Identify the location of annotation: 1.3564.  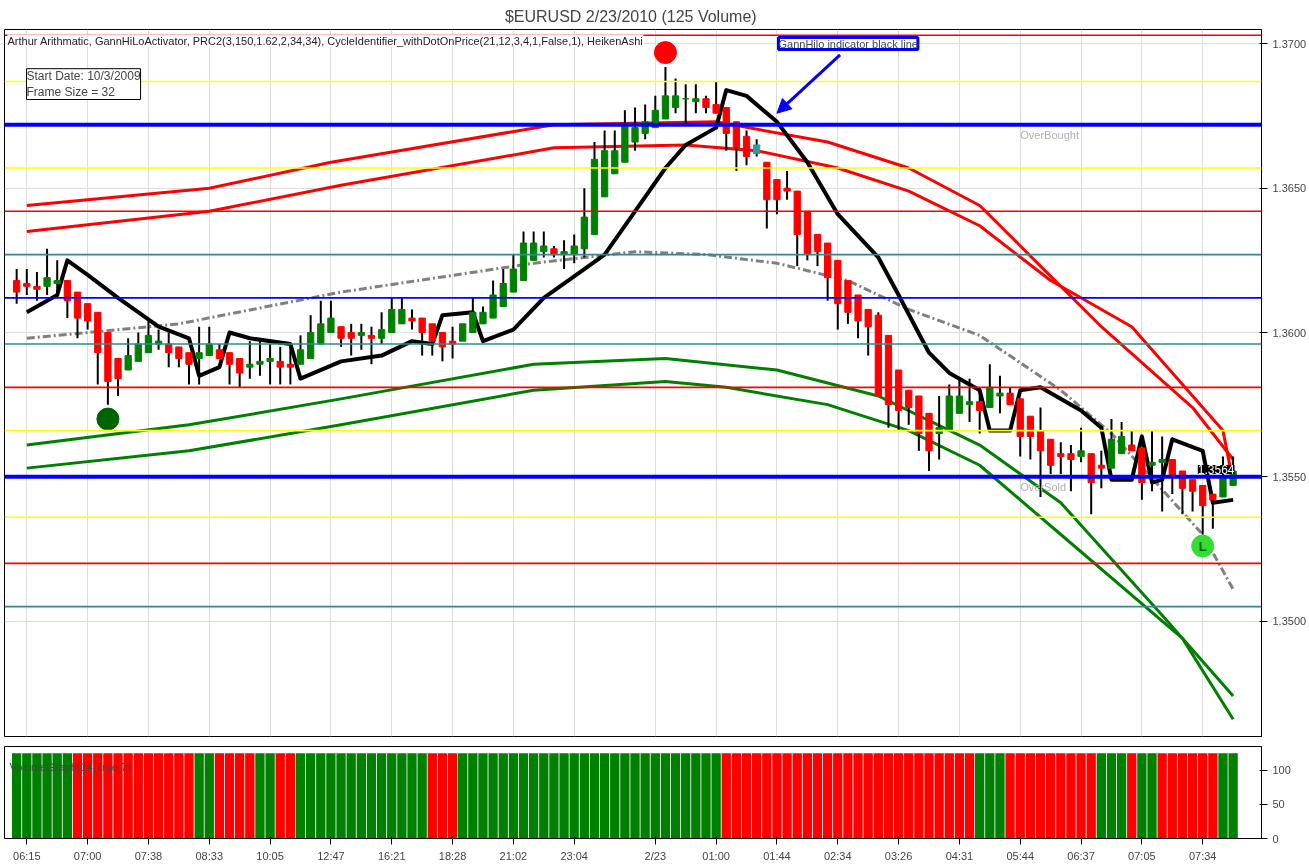
(1216, 470).